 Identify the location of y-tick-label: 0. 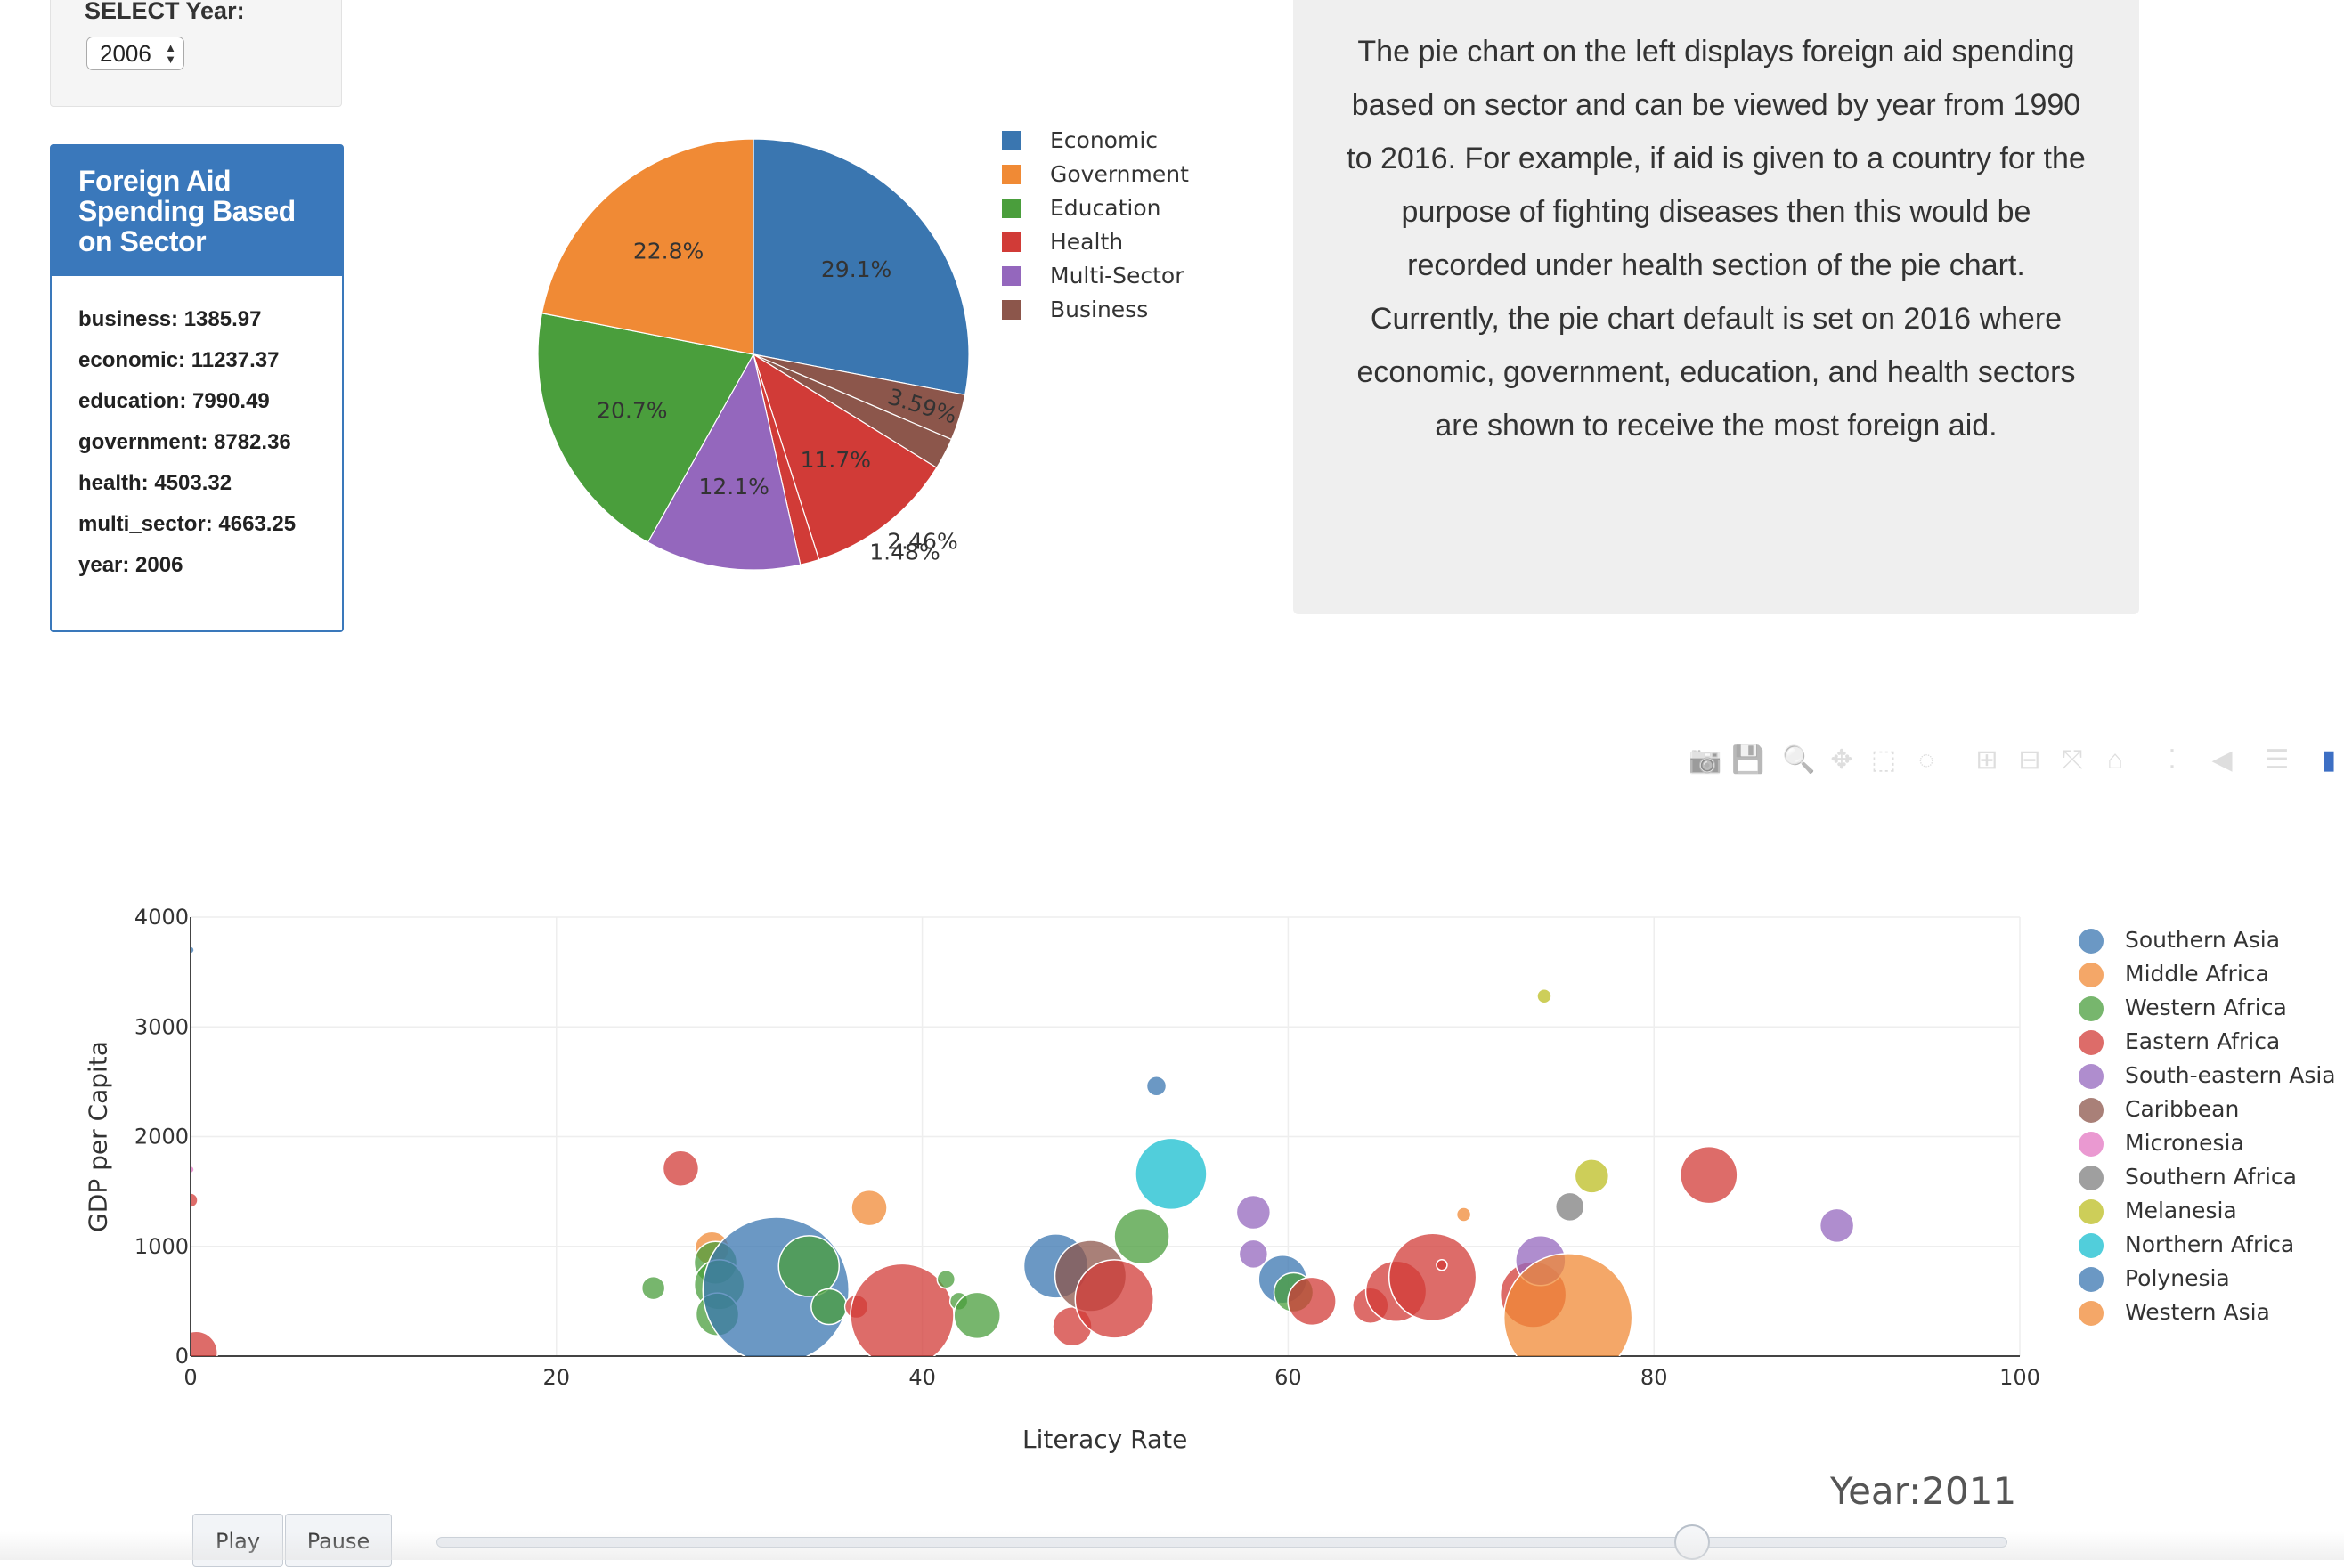
(182, 1356).